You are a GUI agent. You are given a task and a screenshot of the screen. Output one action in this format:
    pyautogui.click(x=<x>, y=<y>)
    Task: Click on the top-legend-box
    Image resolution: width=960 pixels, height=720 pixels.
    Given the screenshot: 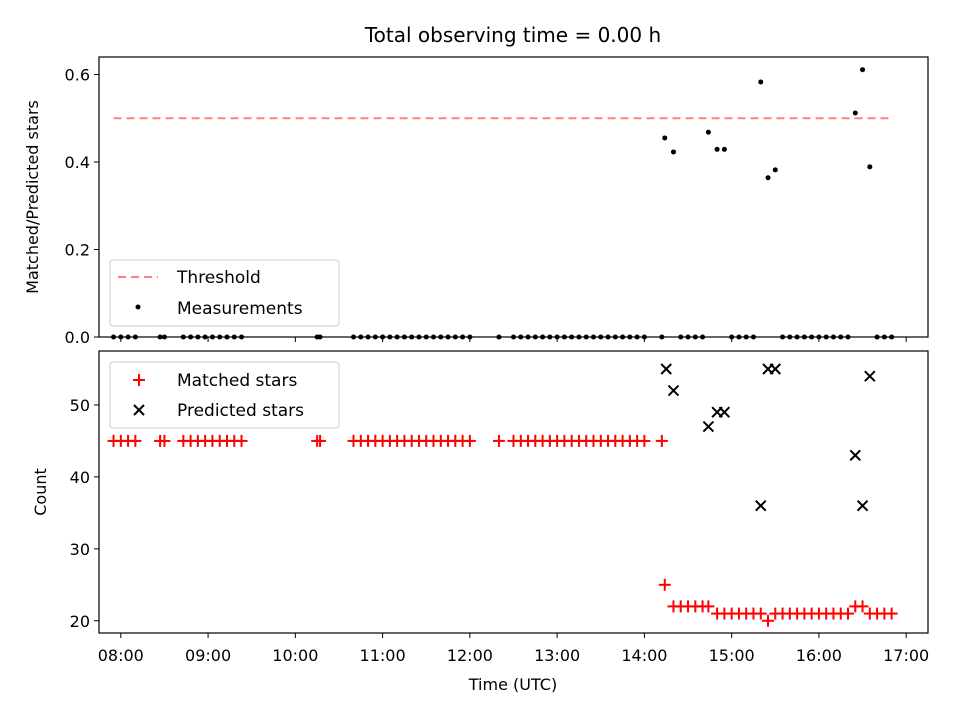 What is the action you would take?
    pyautogui.click(x=224, y=293)
    